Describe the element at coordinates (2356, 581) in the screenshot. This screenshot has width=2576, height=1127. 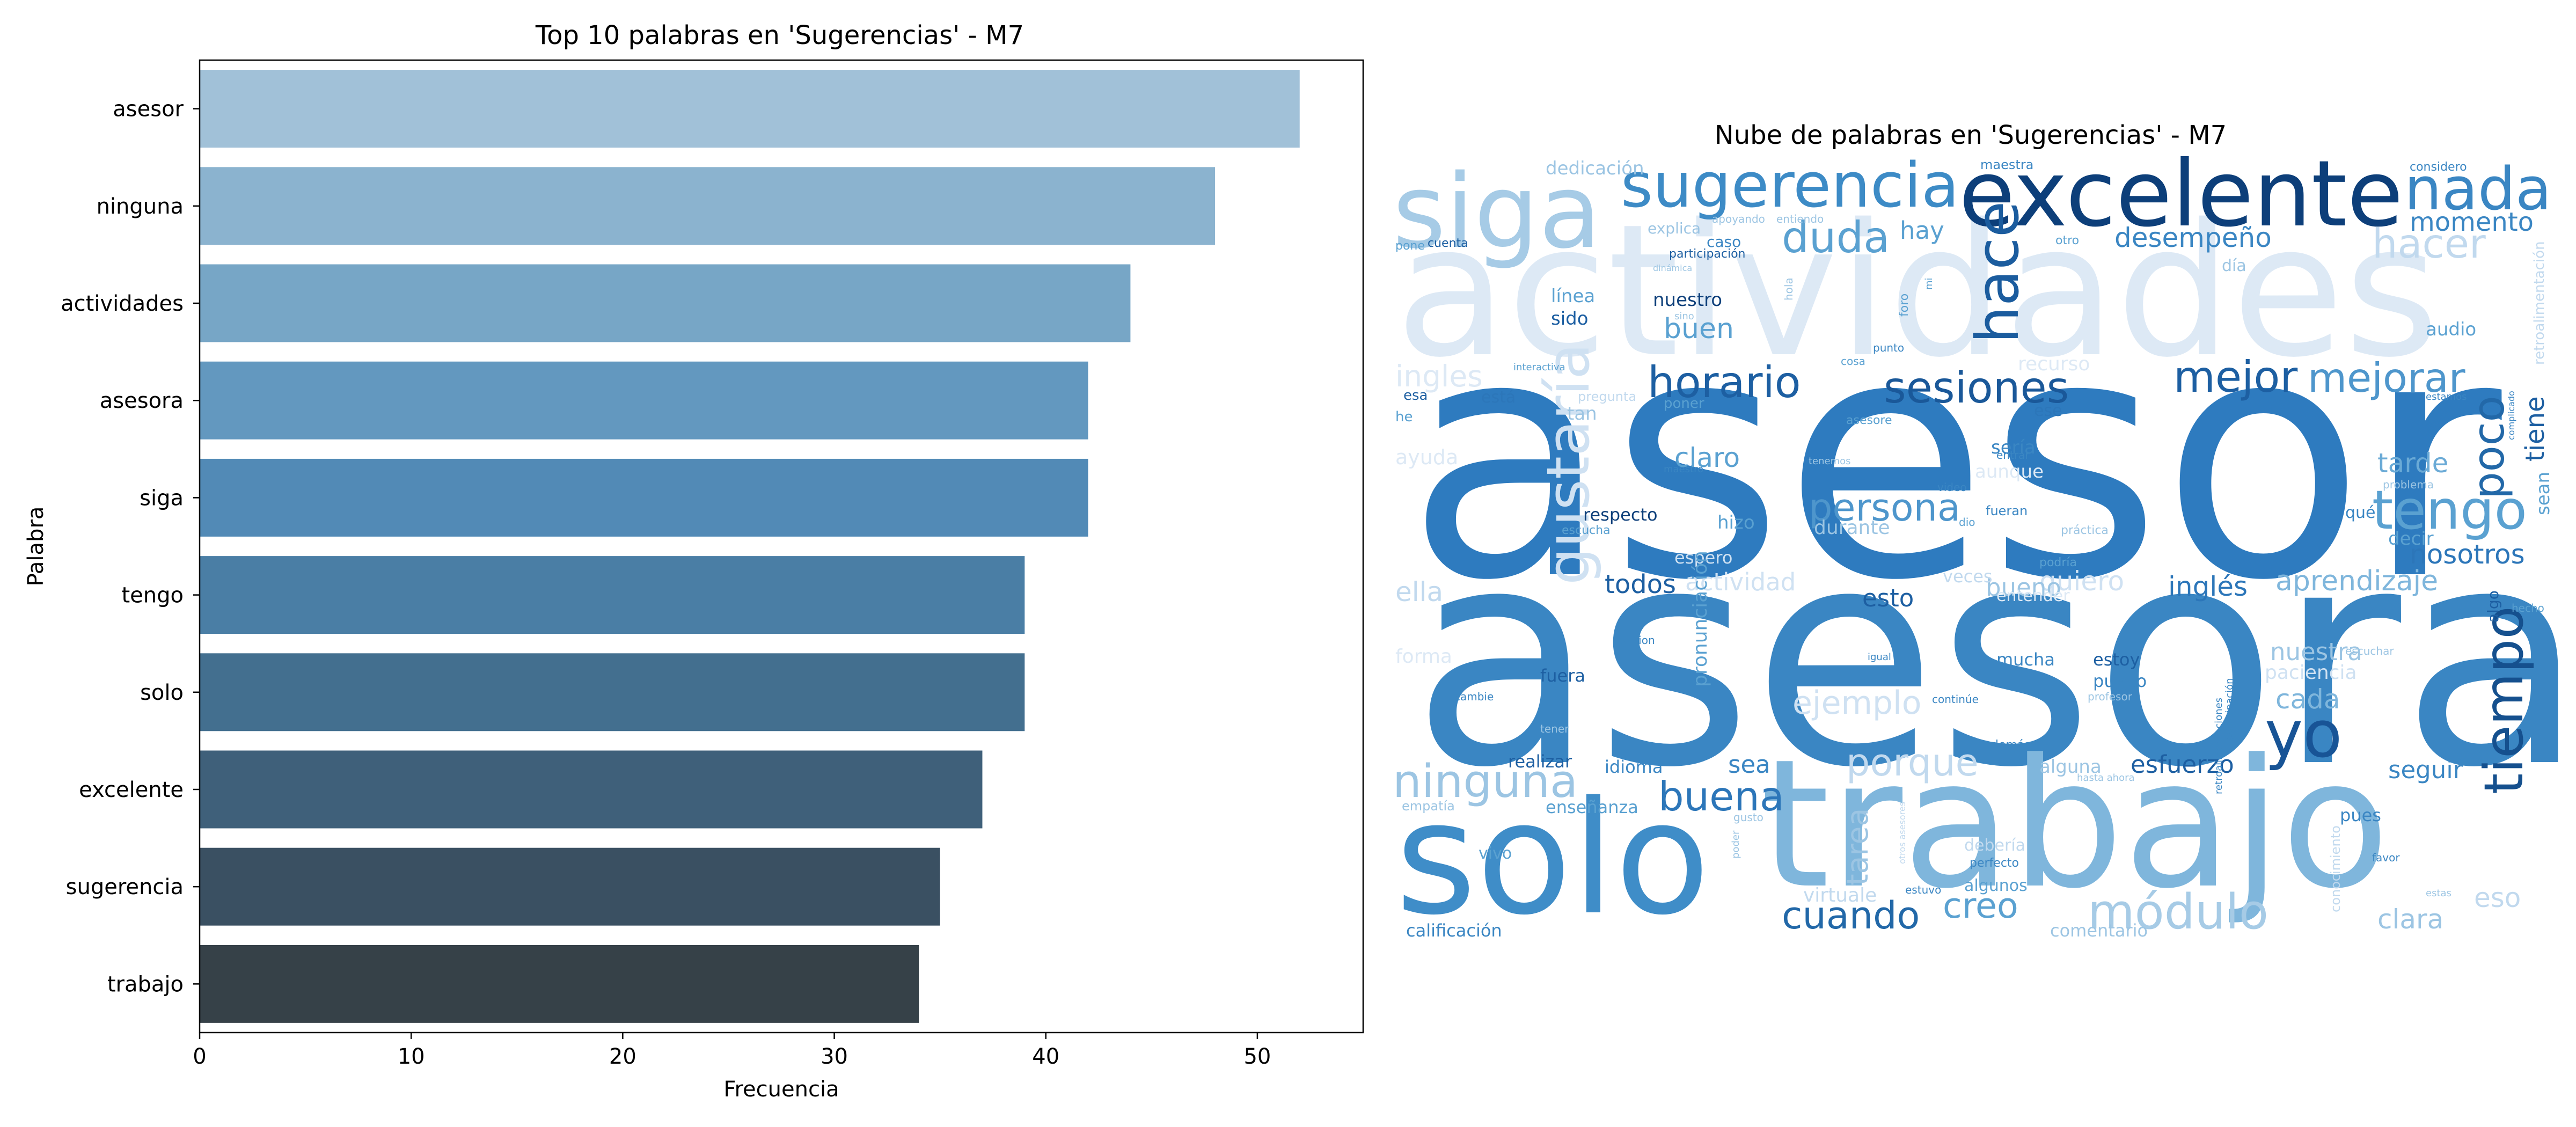
I see `wordcloud-word: aprendizaje` at that location.